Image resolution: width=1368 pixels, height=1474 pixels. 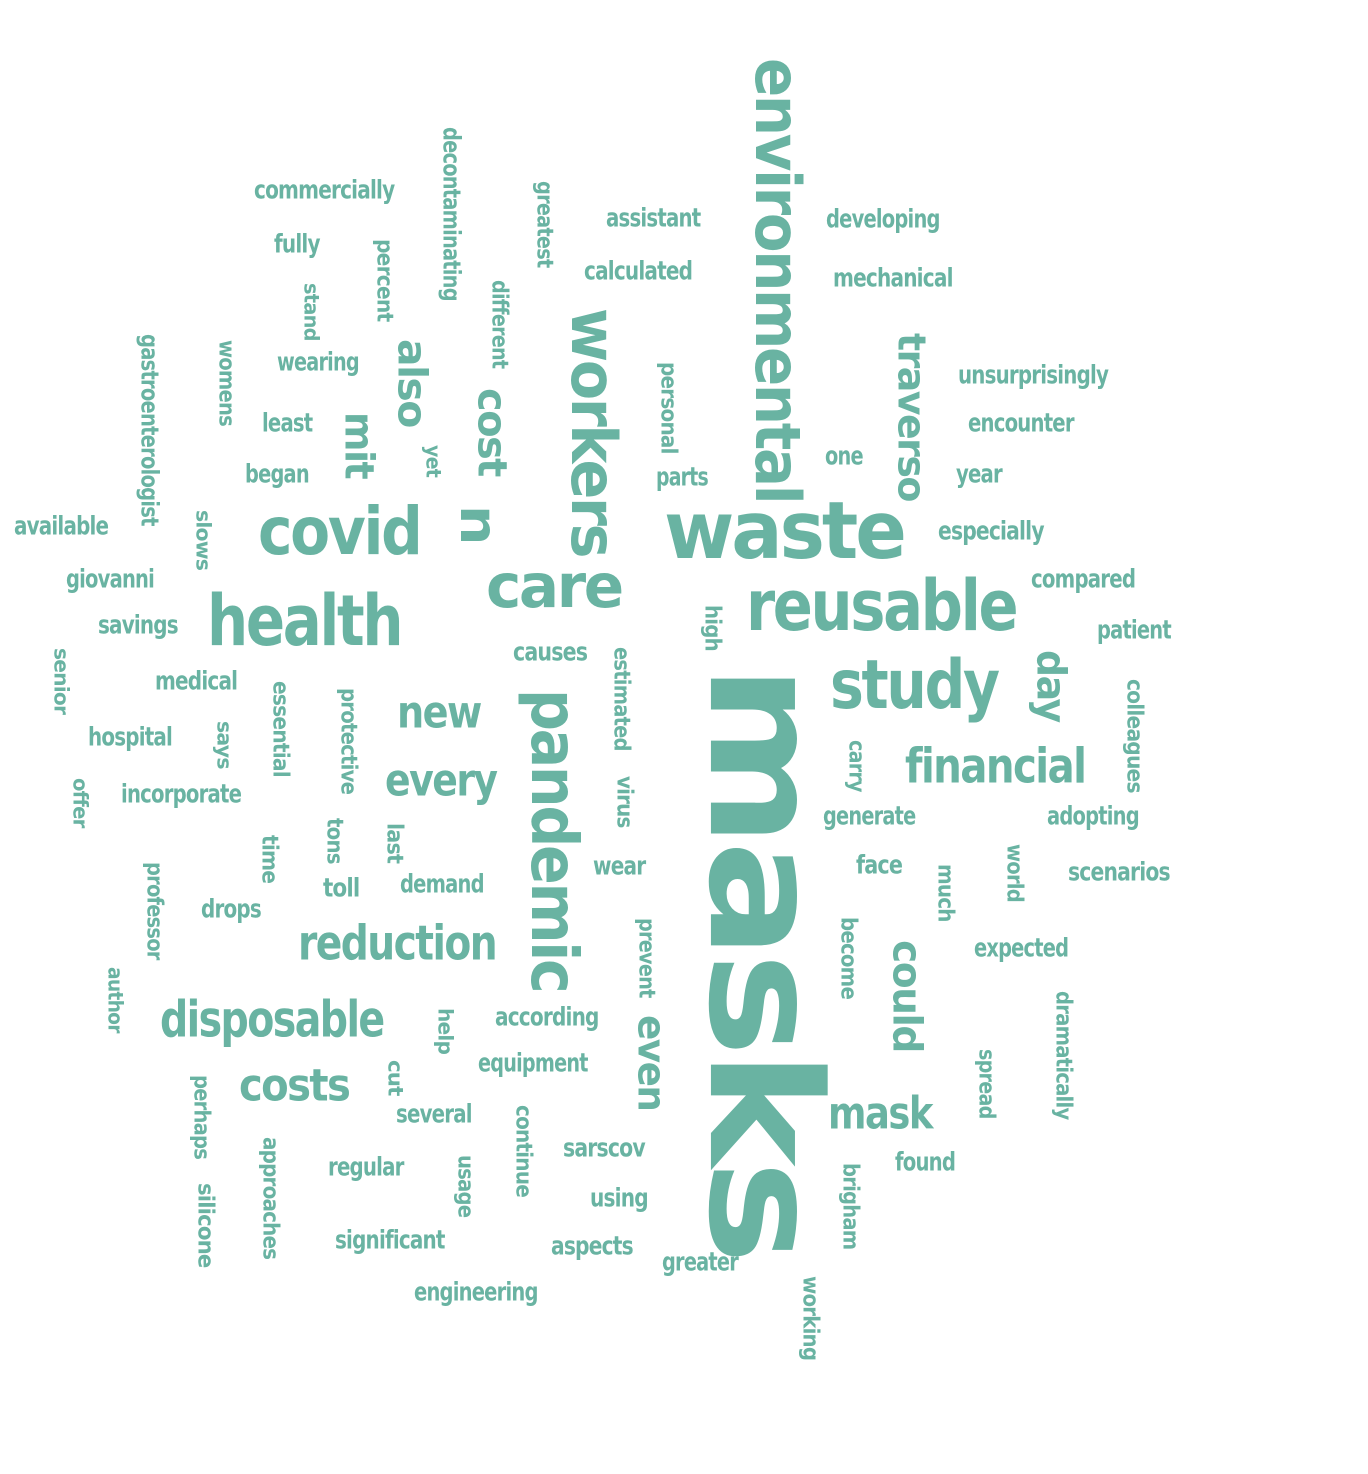 What do you see at coordinates (492, 432) in the screenshot?
I see `word-cost: cost` at bounding box center [492, 432].